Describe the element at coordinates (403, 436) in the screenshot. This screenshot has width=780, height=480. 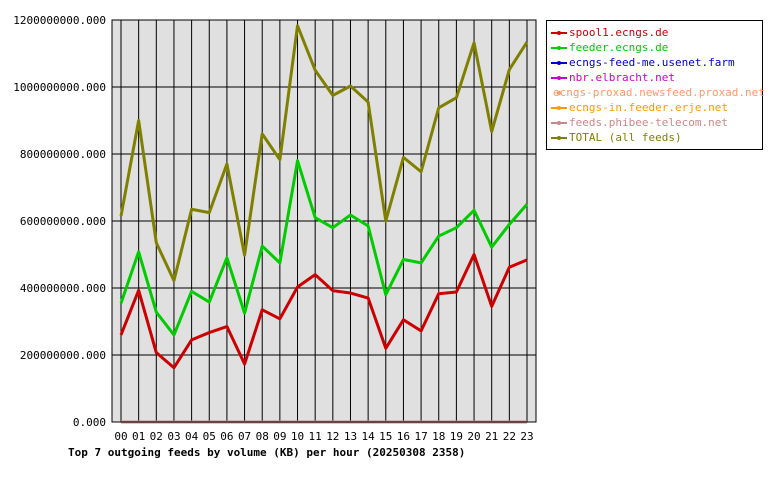
I see `x-tick-label: 16` at that location.